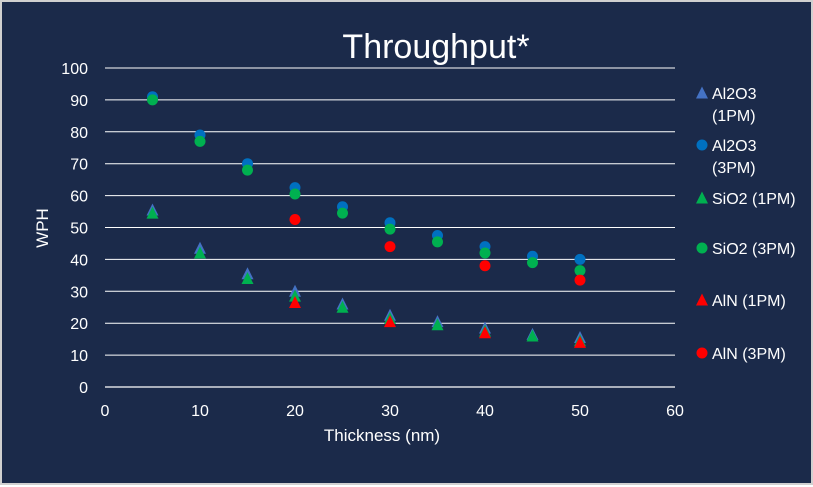  I want to click on chart-title: Throughput*, so click(435, 47).